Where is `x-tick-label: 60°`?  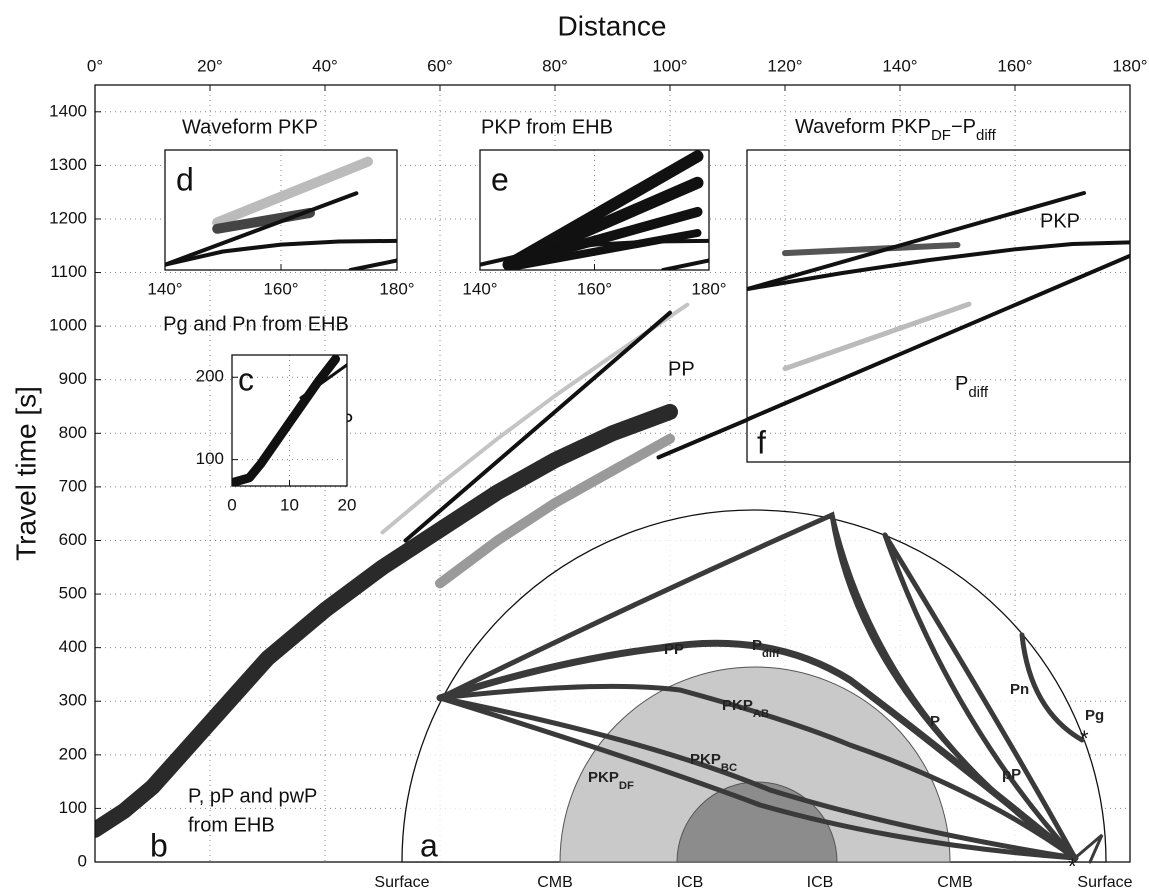 x-tick-label: 60° is located at coordinates (440, 65).